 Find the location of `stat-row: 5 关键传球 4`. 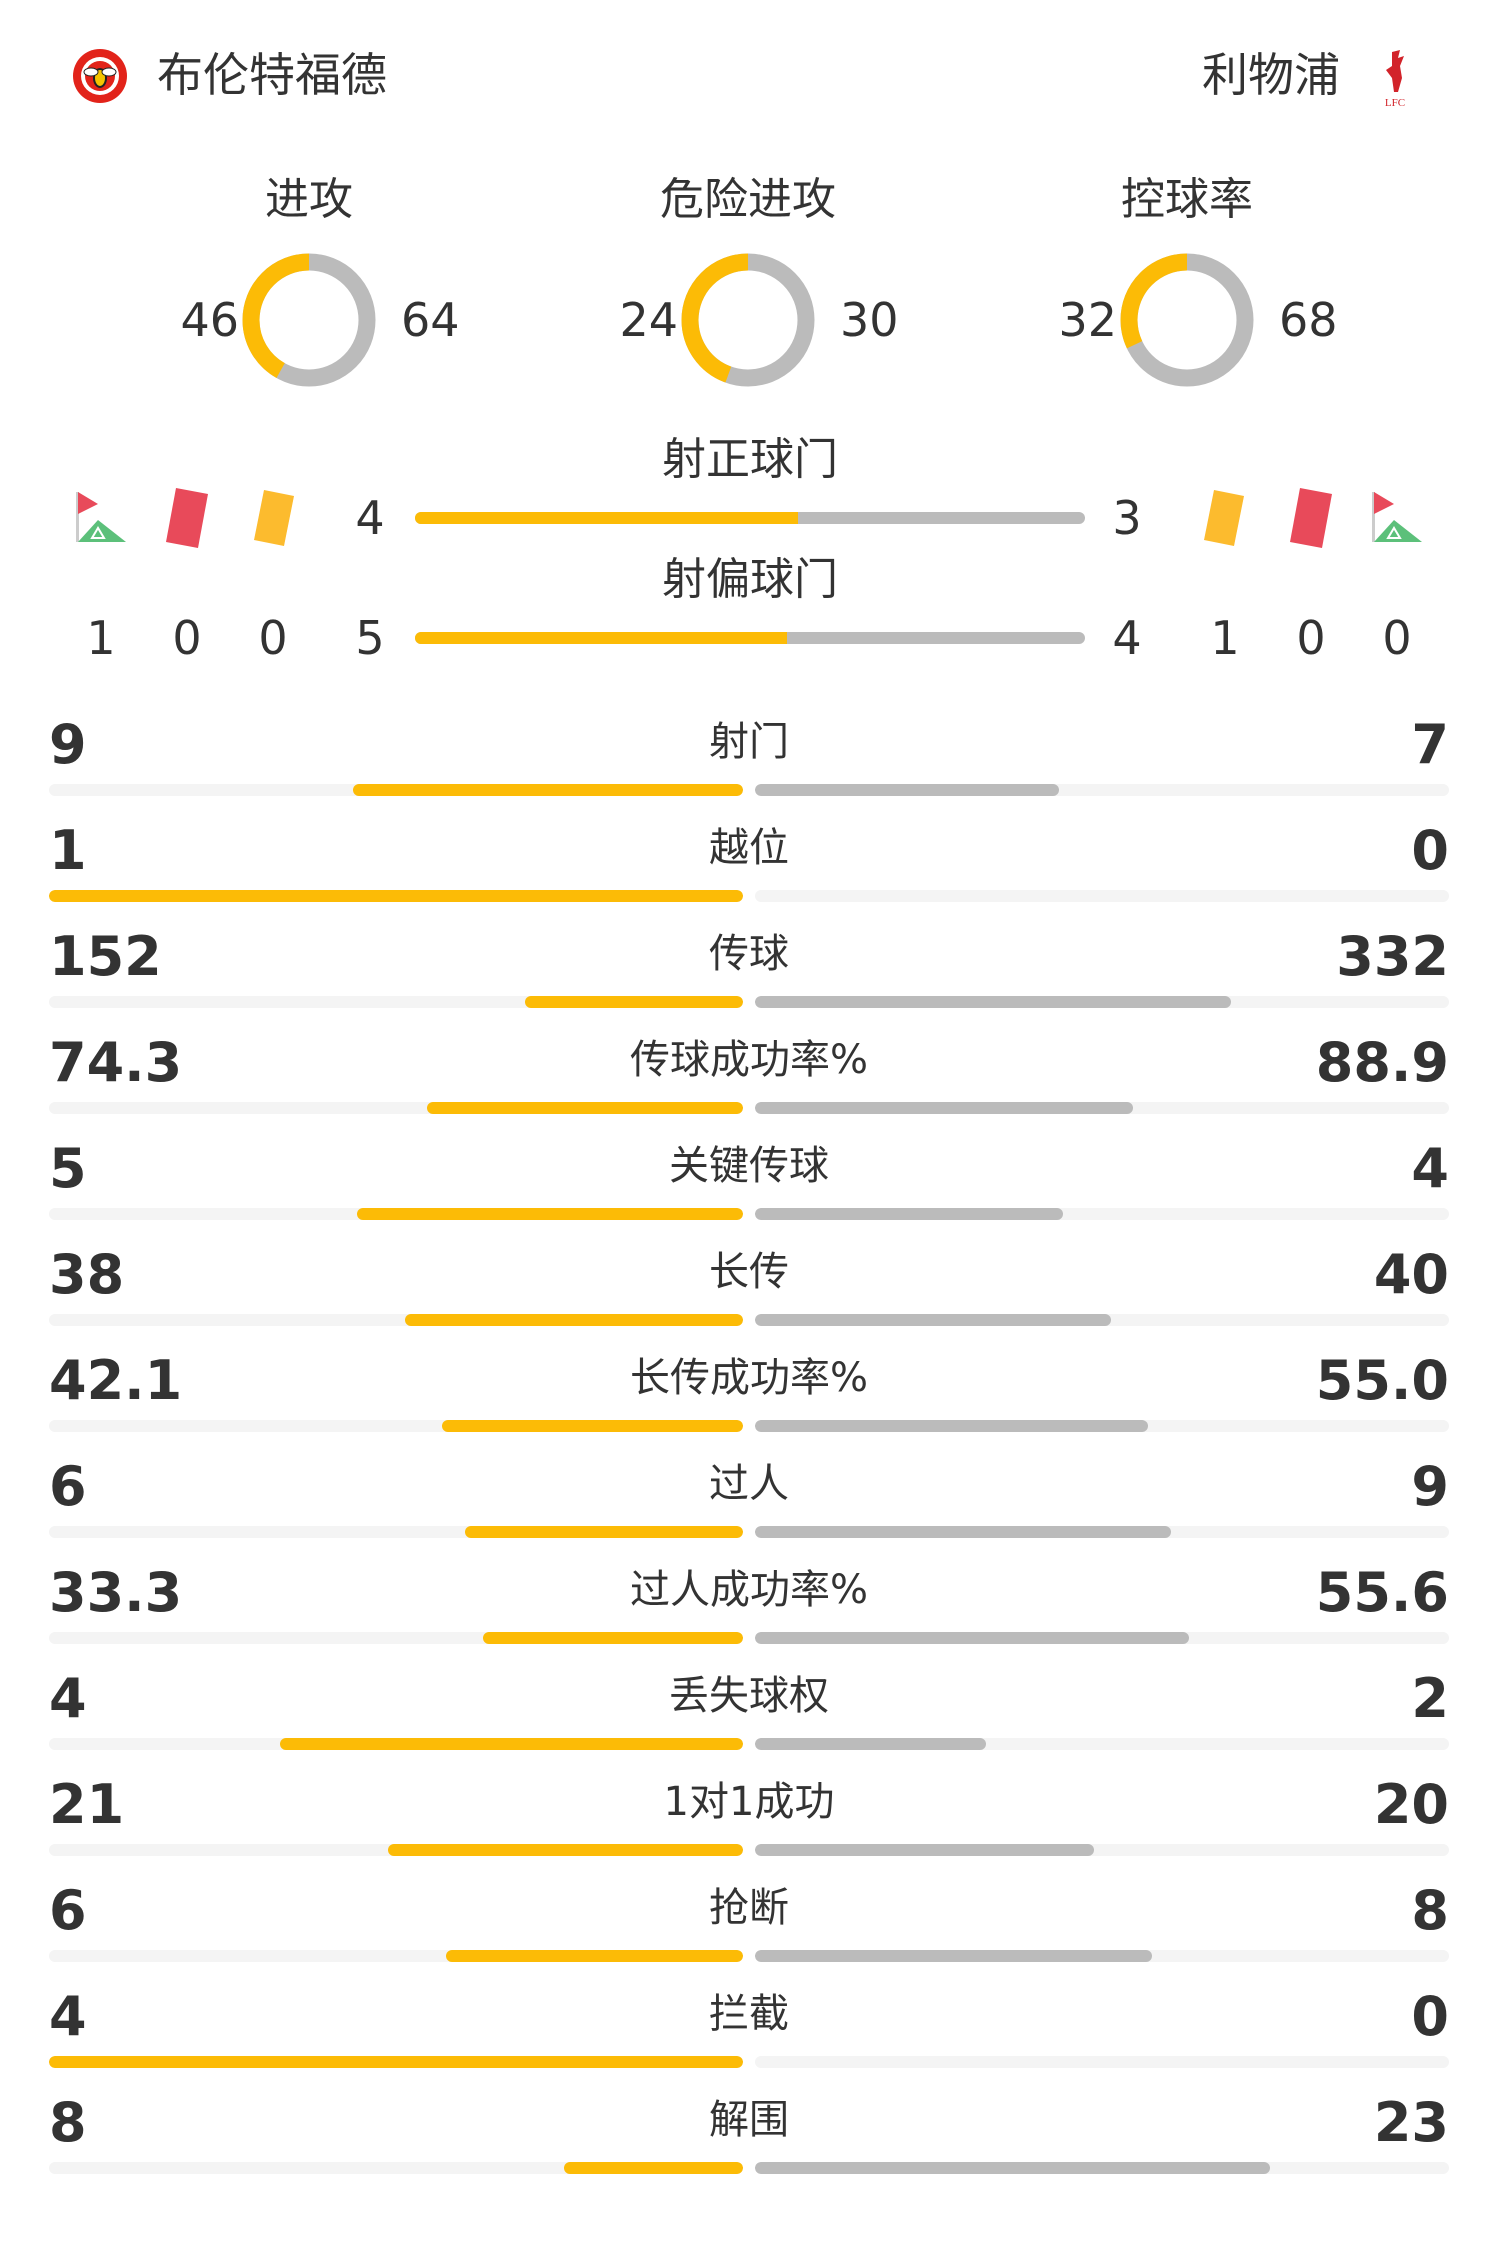

stat-row: 5 关键传球 4 is located at coordinates (749, 1187).